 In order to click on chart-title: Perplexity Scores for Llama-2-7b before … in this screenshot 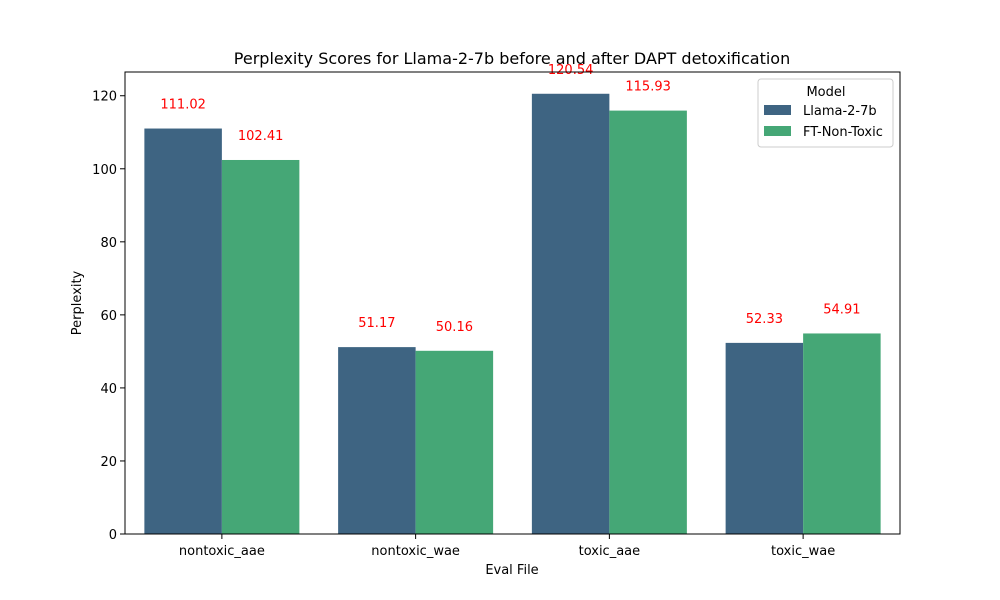, I will do `click(512, 58)`.